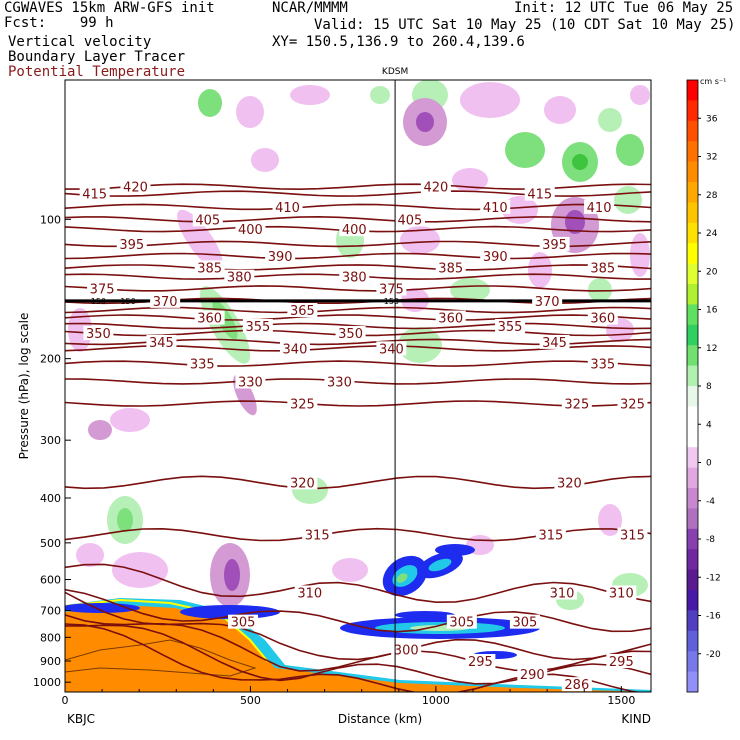 The image size is (740, 740). What do you see at coordinates (125, 520) in the screenshot?
I see `updraft-core` at bounding box center [125, 520].